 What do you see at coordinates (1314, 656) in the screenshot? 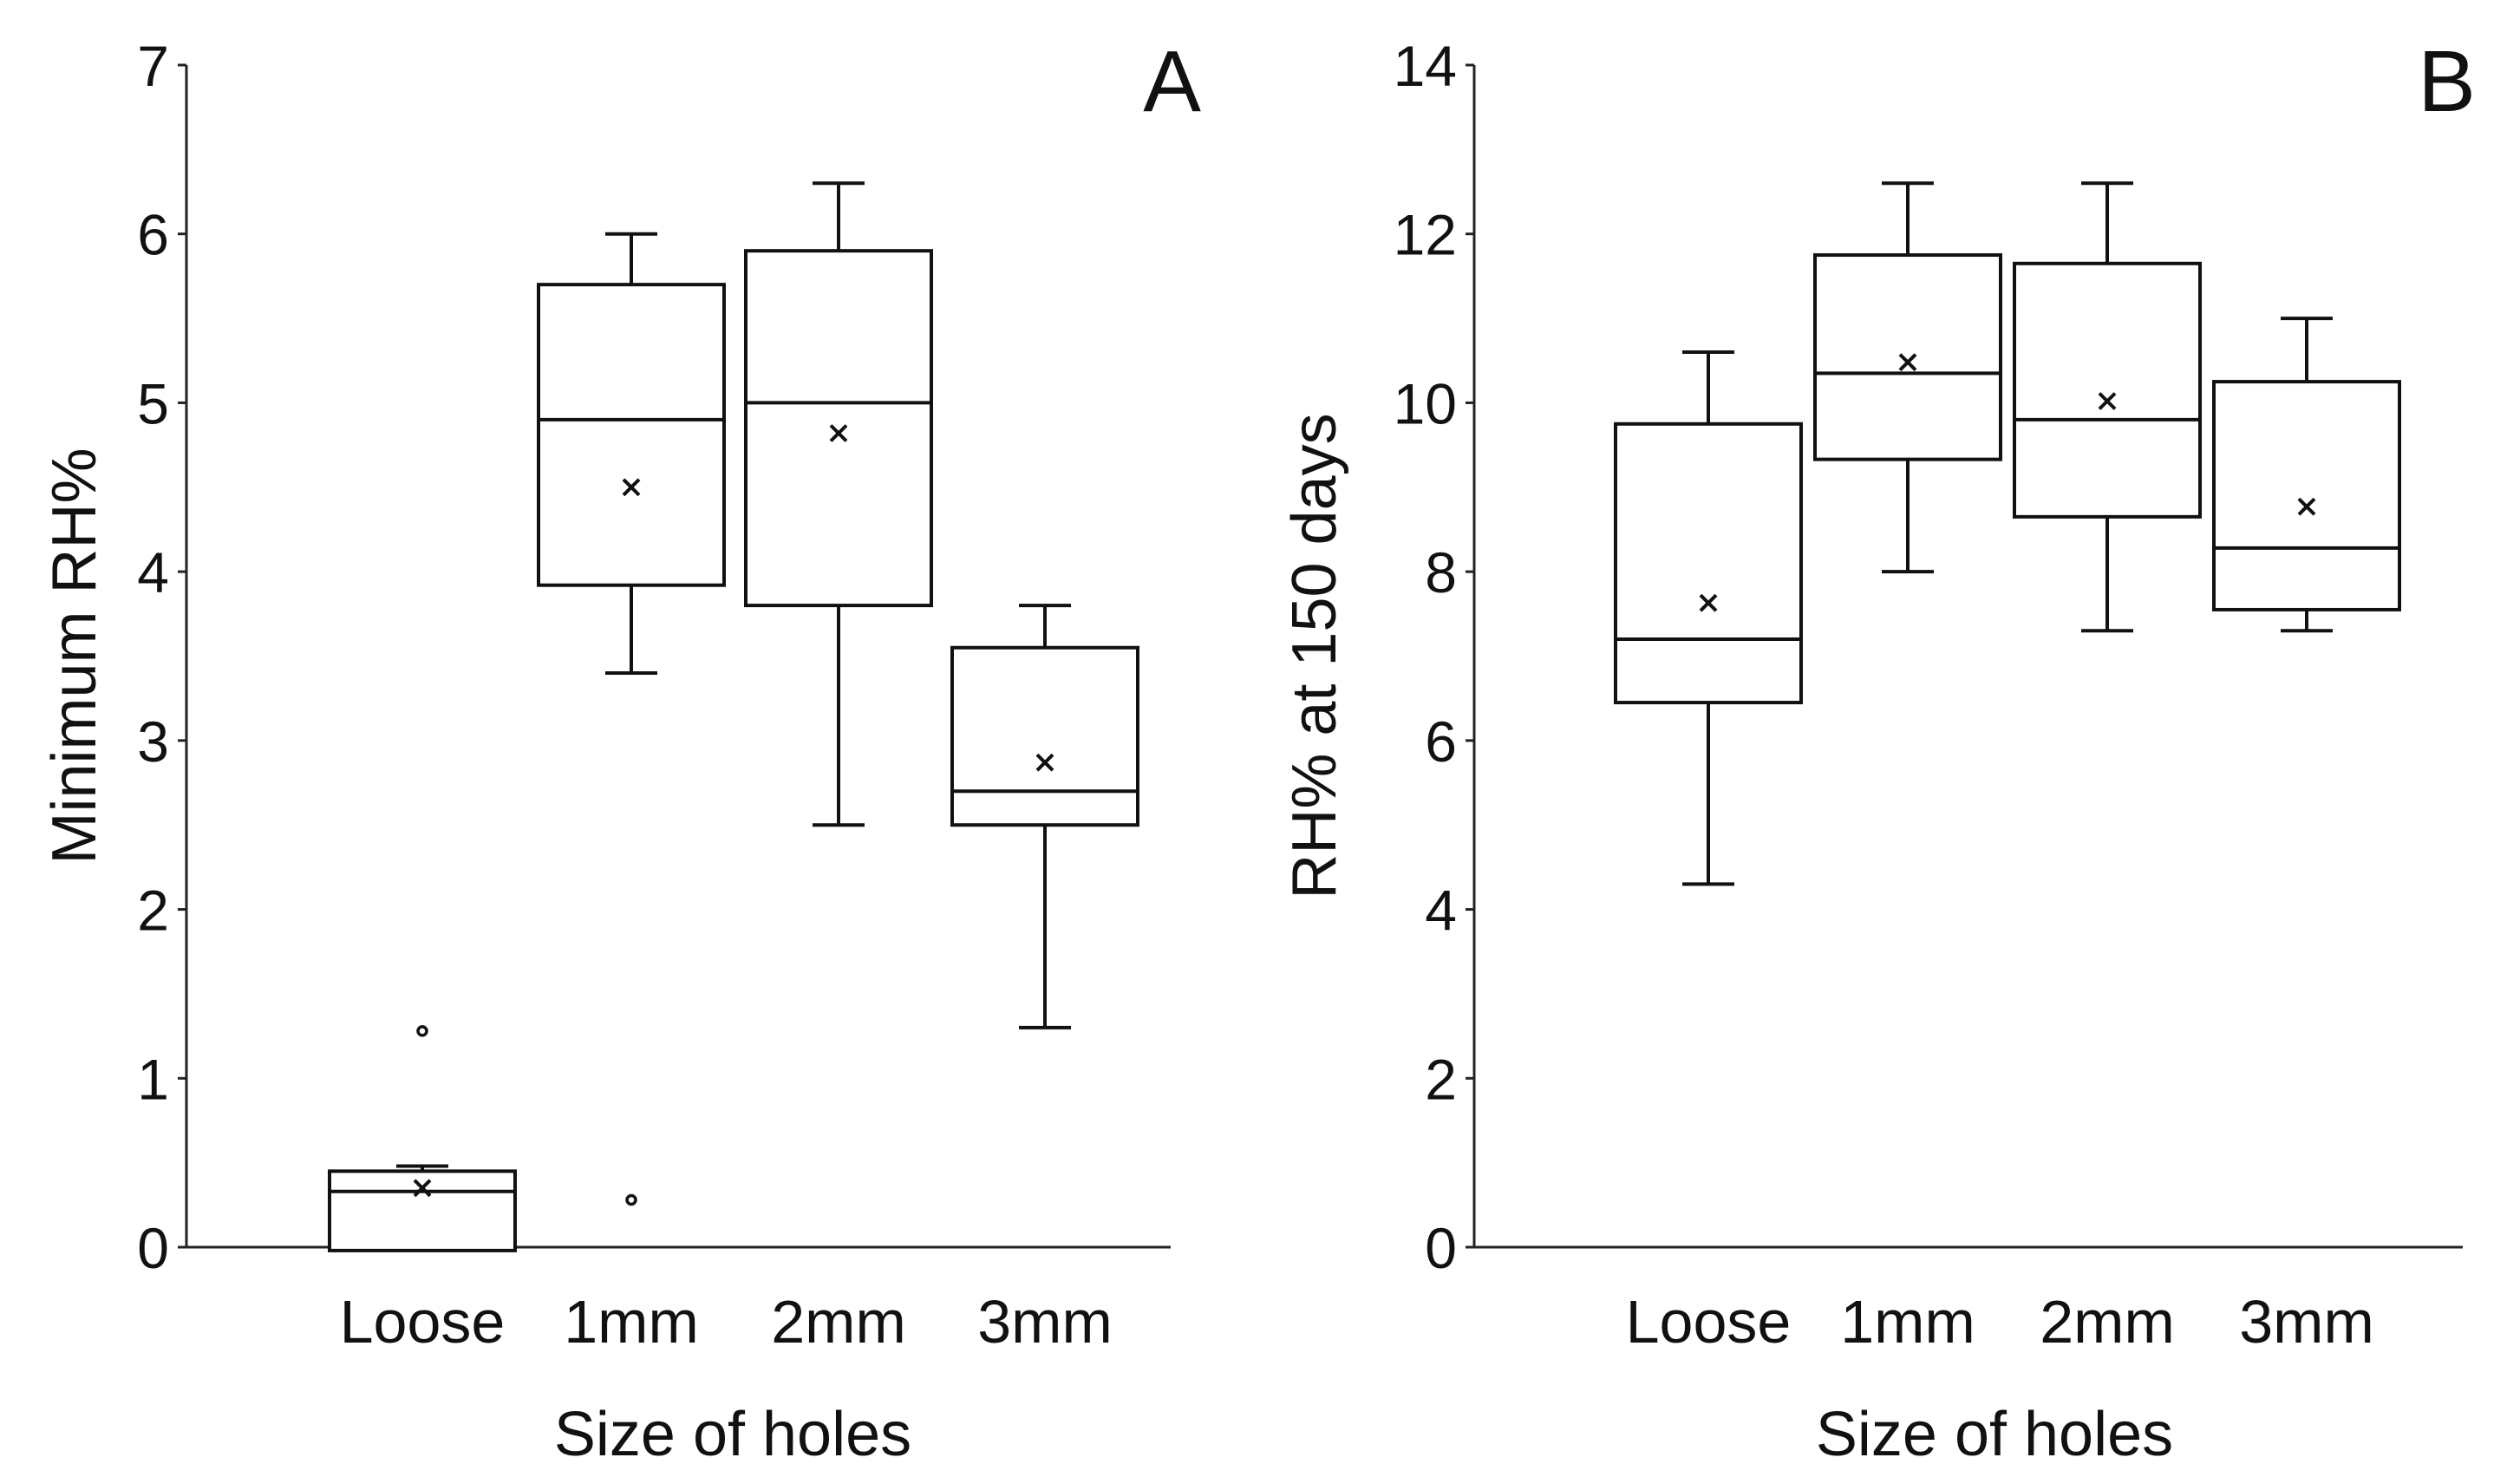
I see `y-axis-title: RH% at 150 days` at bounding box center [1314, 656].